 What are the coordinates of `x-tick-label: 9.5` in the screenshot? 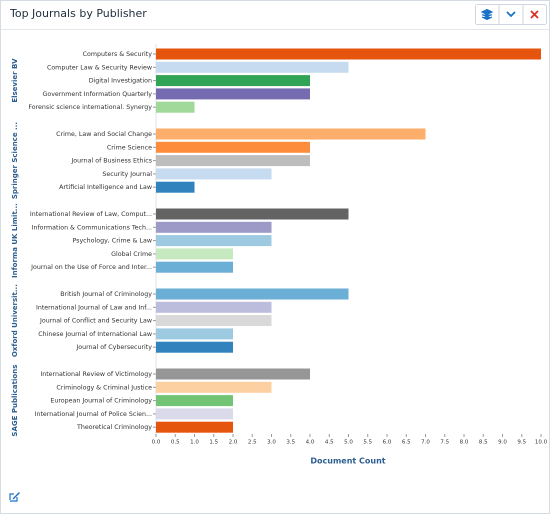 It's located at (521, 443).